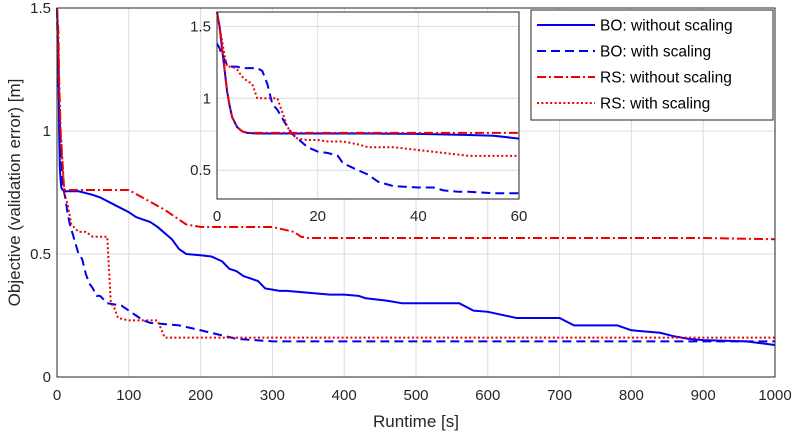 The width and height of the screenshot is (797, 436). I want to click on legend-box, so click(652, 65).